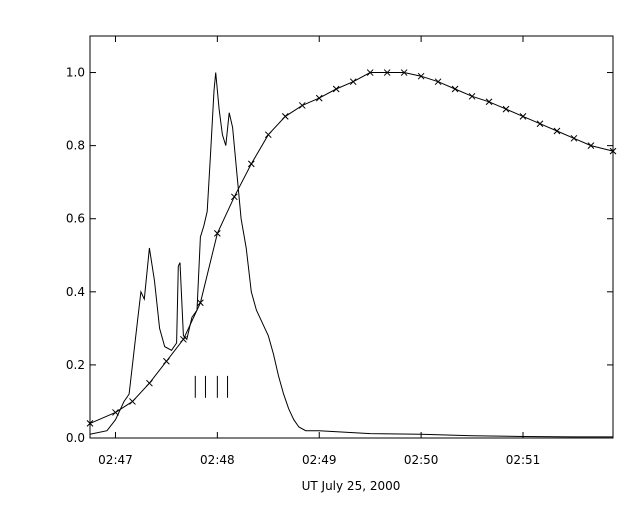 The image size is (640, 512). I want to click on y-tick-label: 0.0, so click(75, 438).